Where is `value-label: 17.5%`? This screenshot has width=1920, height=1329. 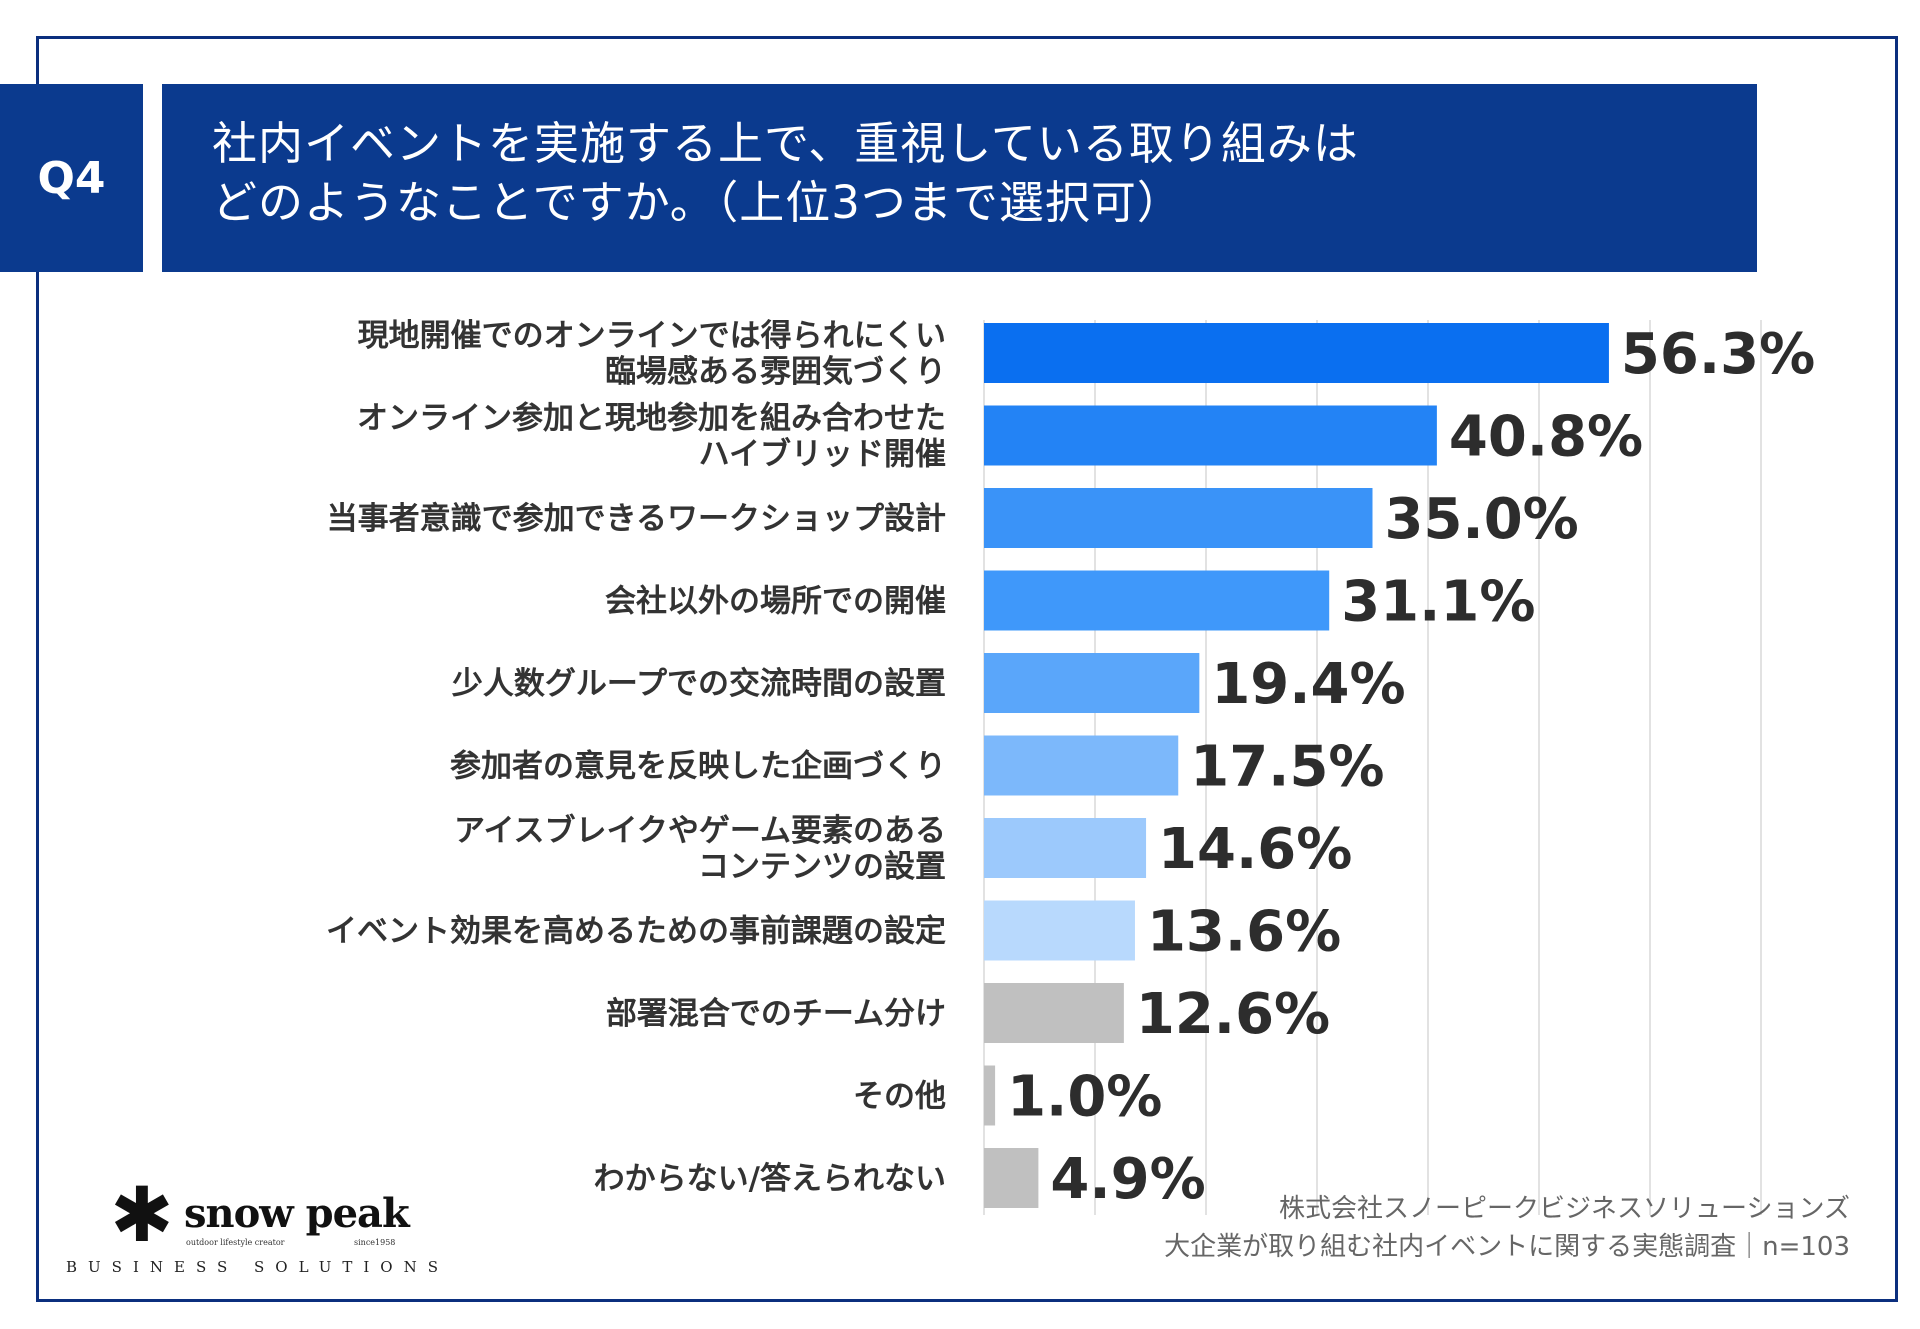
value-label: 17.5% is located at coordinates (1287, 767).